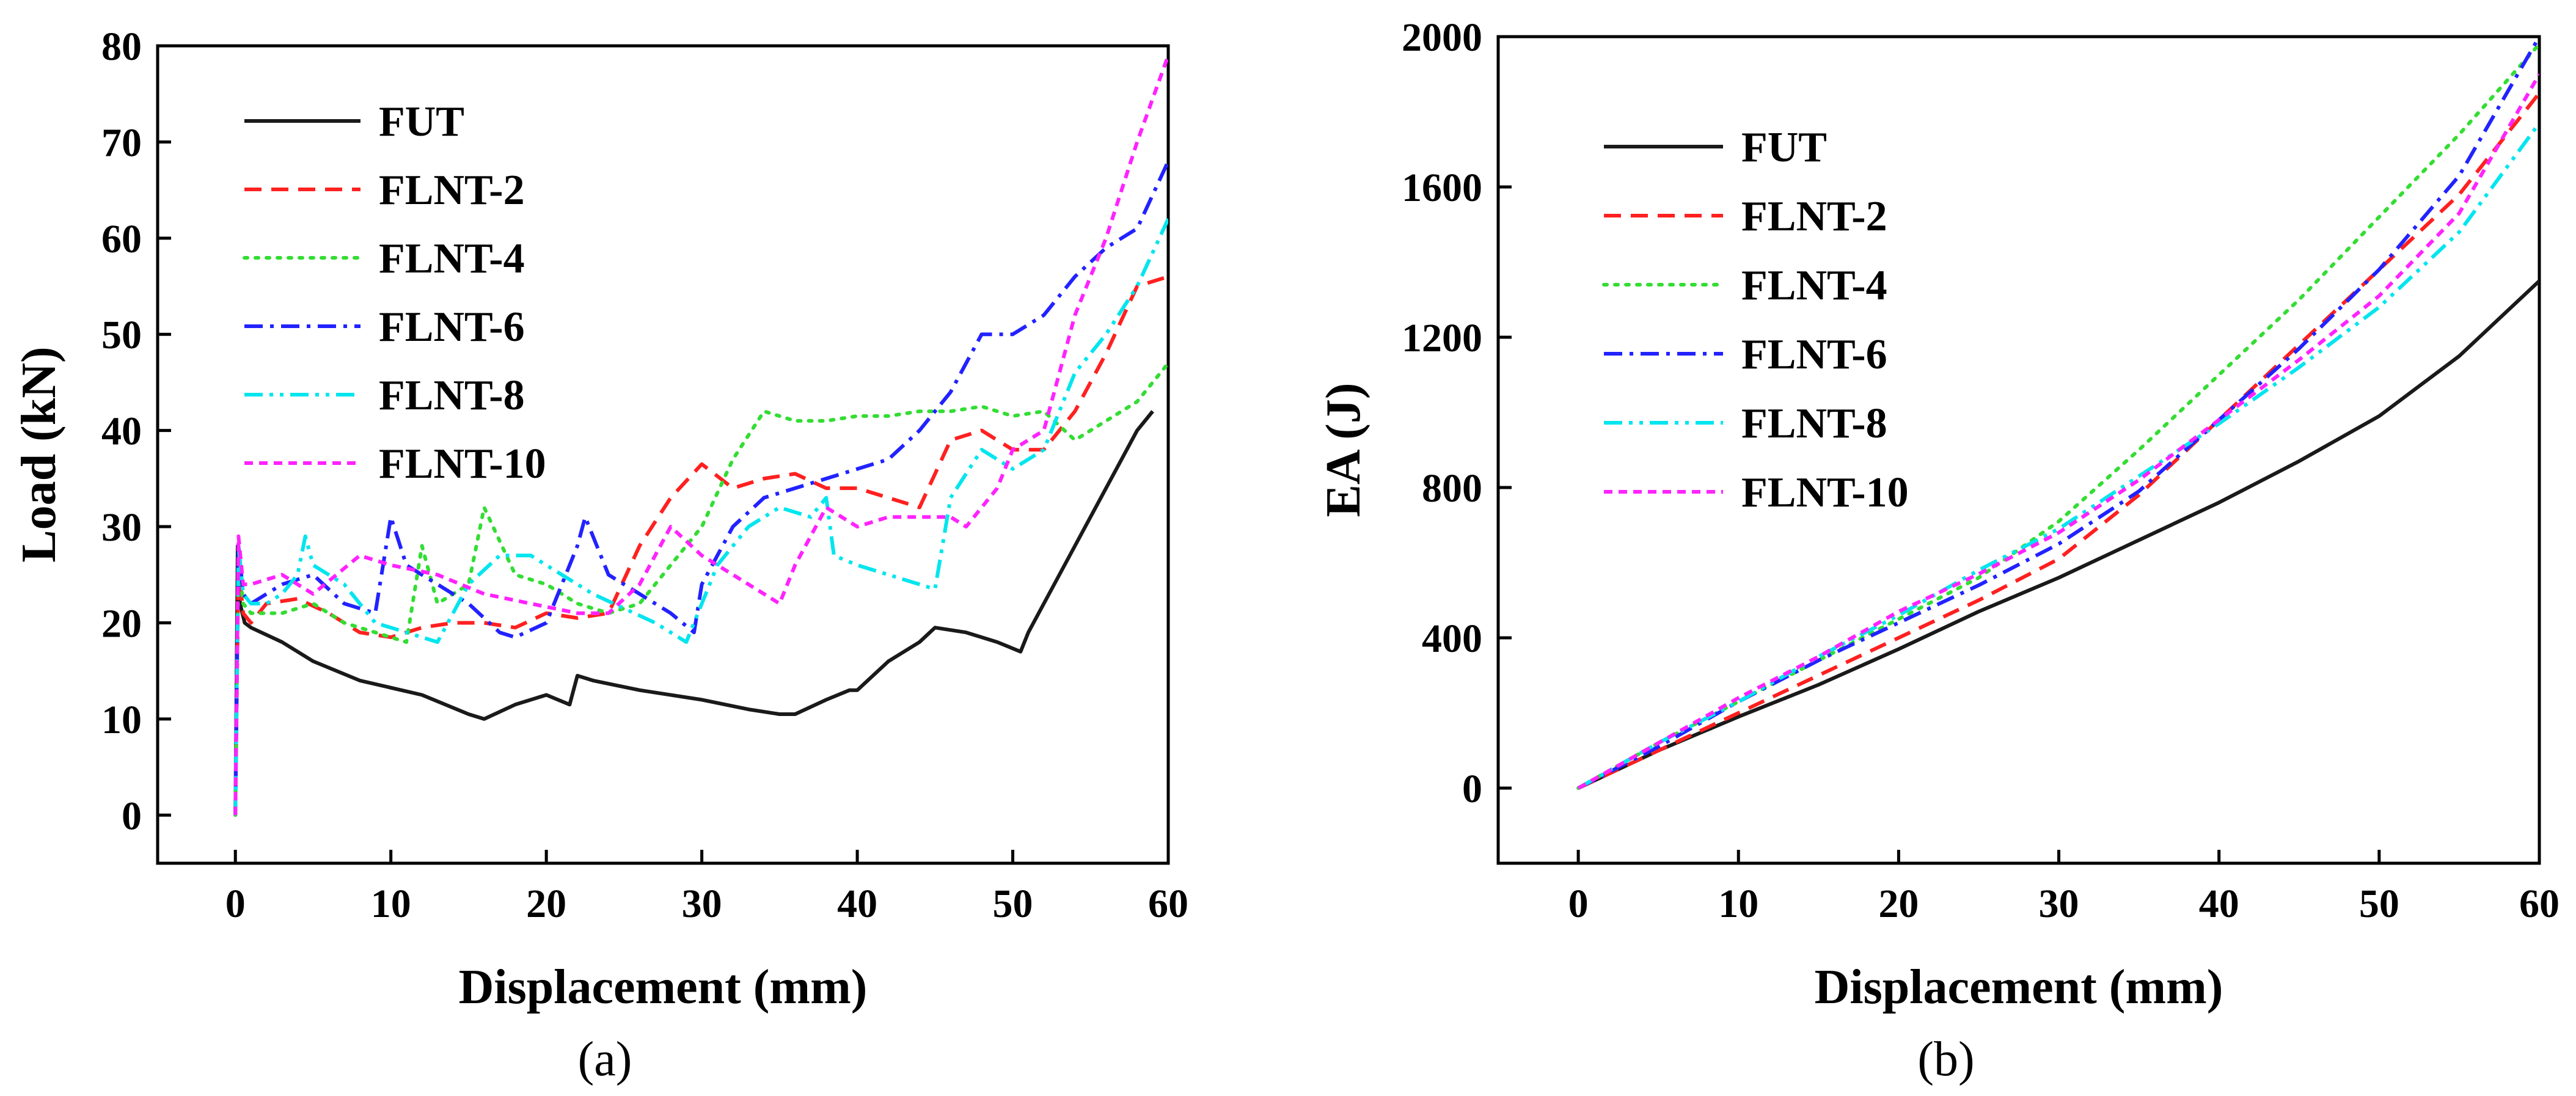  What do you see at coordinates (1343, 450) in the screenshot?
I see `chart-b-y-axis-title: EA (J)` at bounding box center [1343, 450].